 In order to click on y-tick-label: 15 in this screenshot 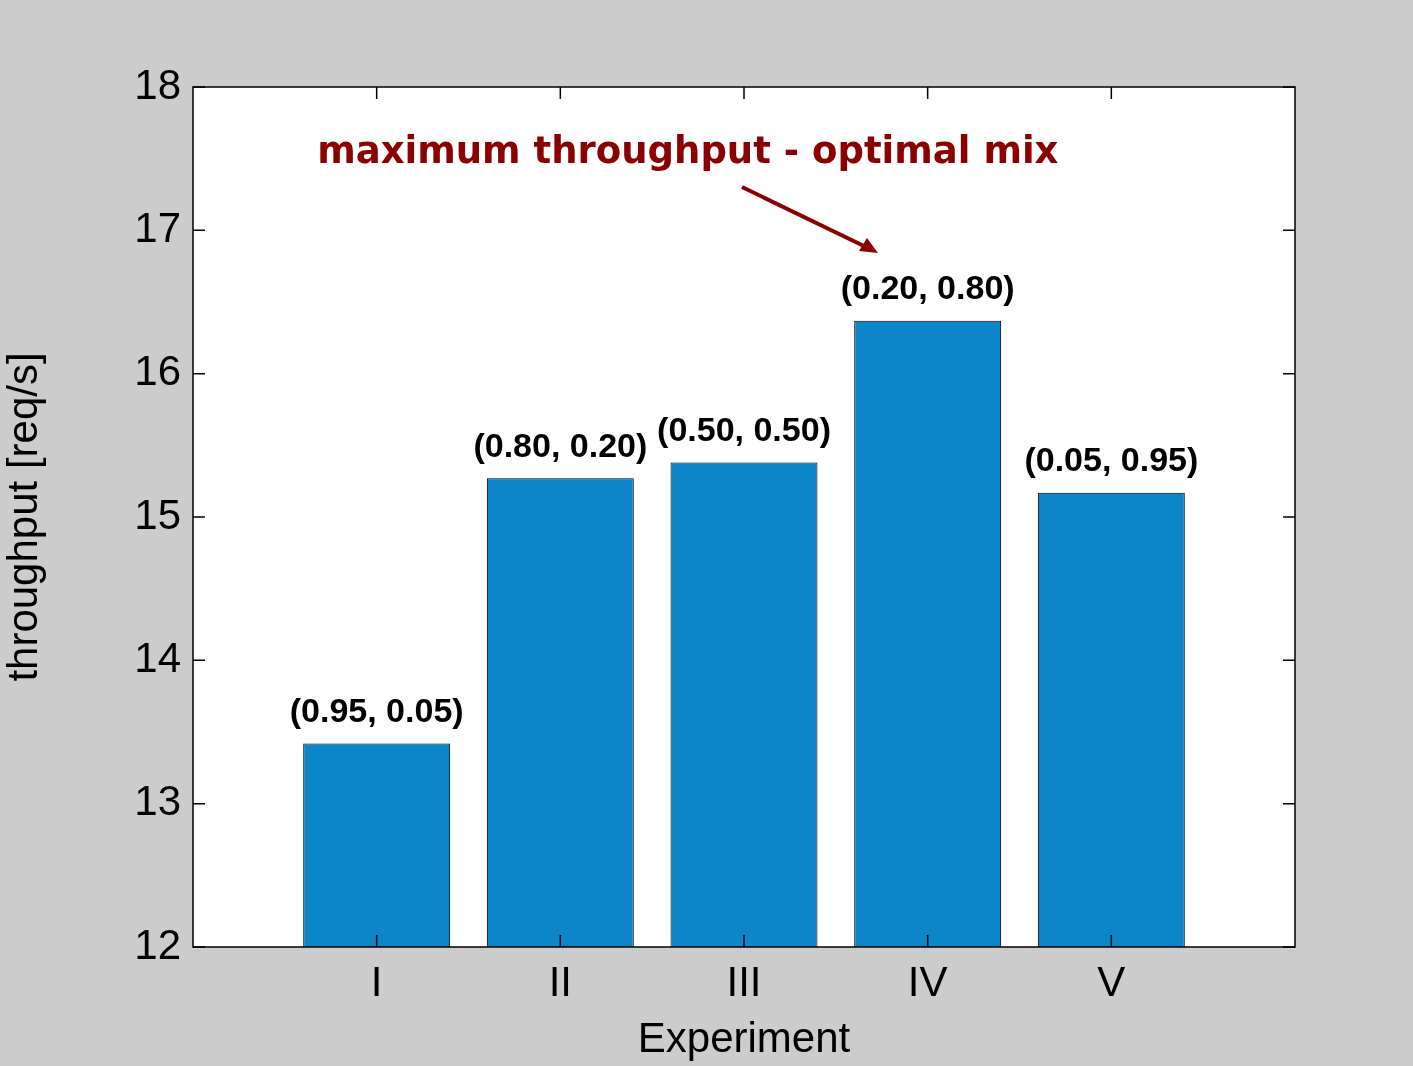, I will do `click(157, 514)`.